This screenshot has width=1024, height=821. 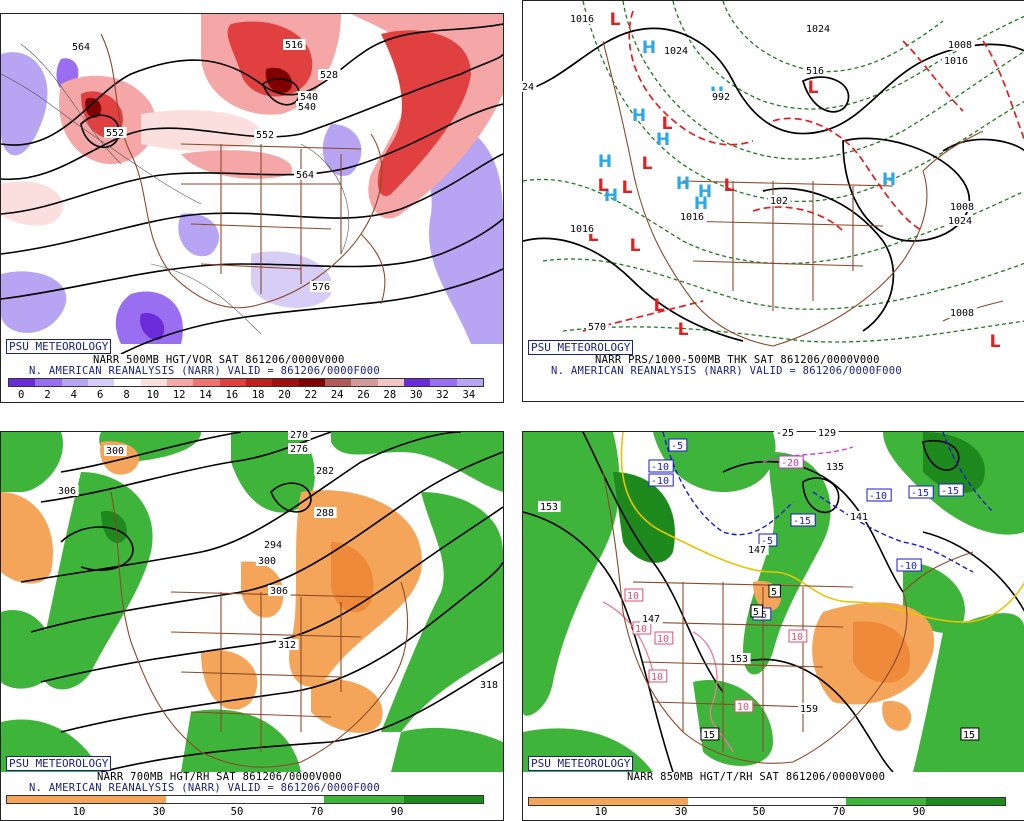 I want to click on legend-tick-label: 32, so click(x=442, y=395).